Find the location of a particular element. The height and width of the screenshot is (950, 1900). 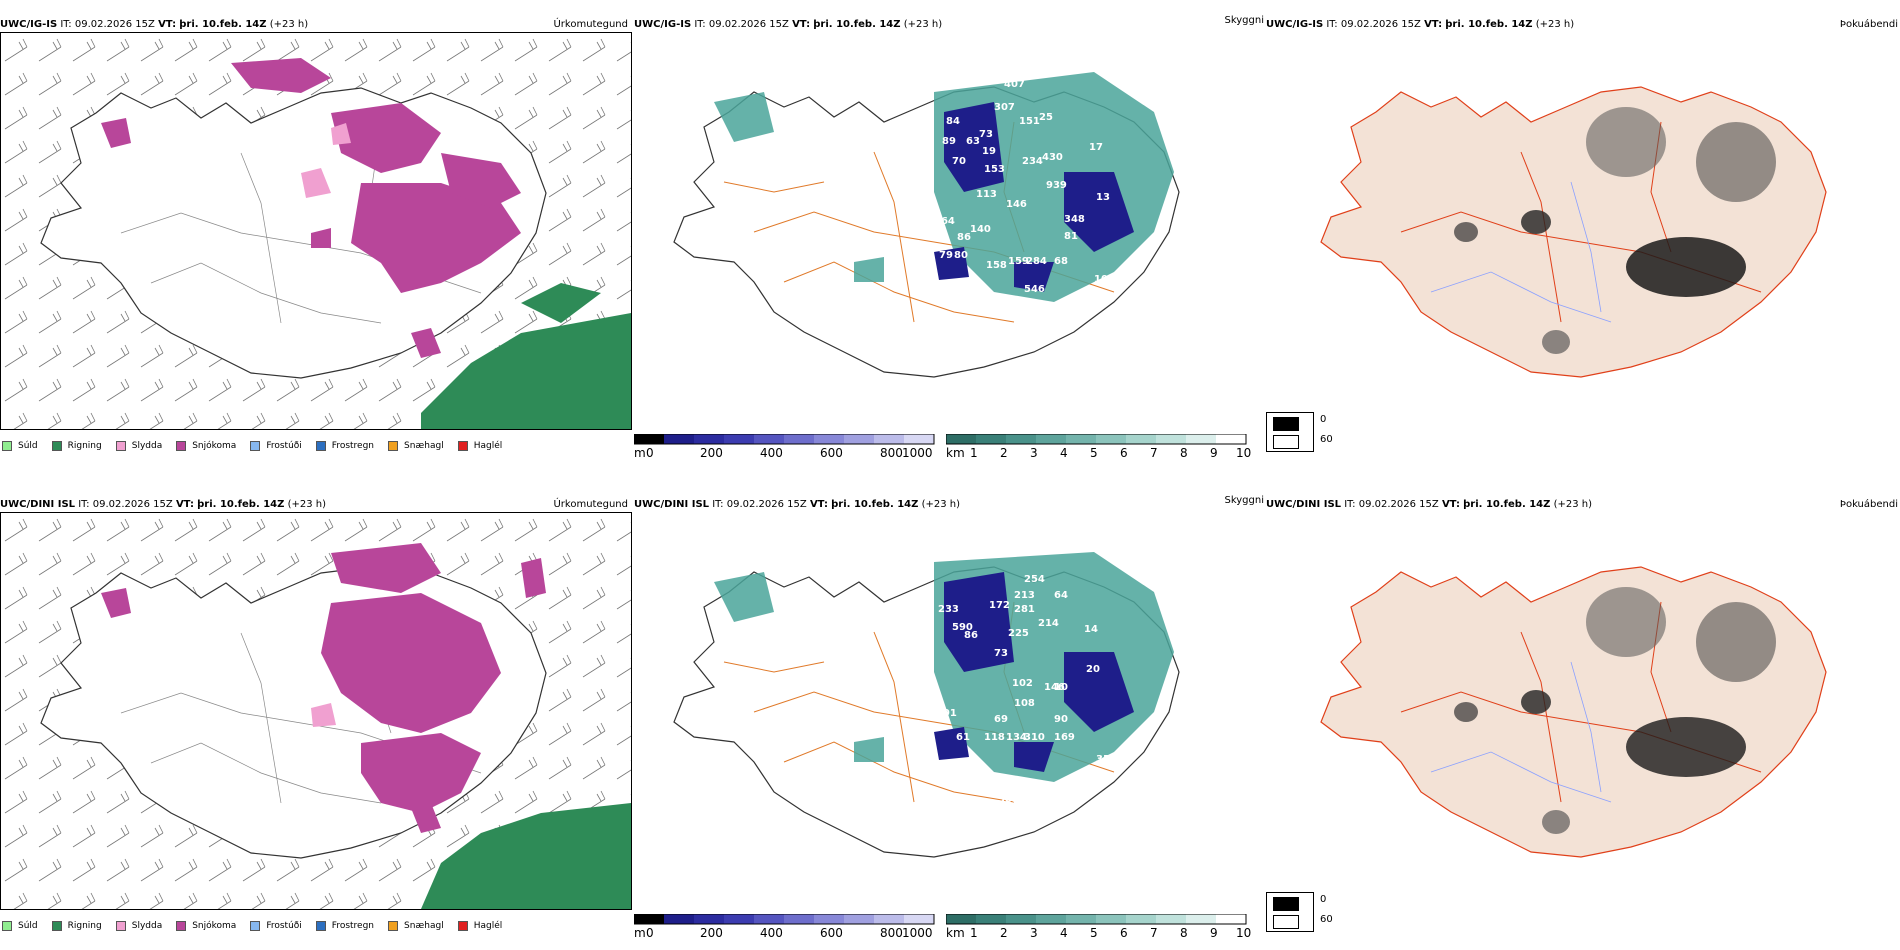

height-unit: m is located at coordinates (640, 453).